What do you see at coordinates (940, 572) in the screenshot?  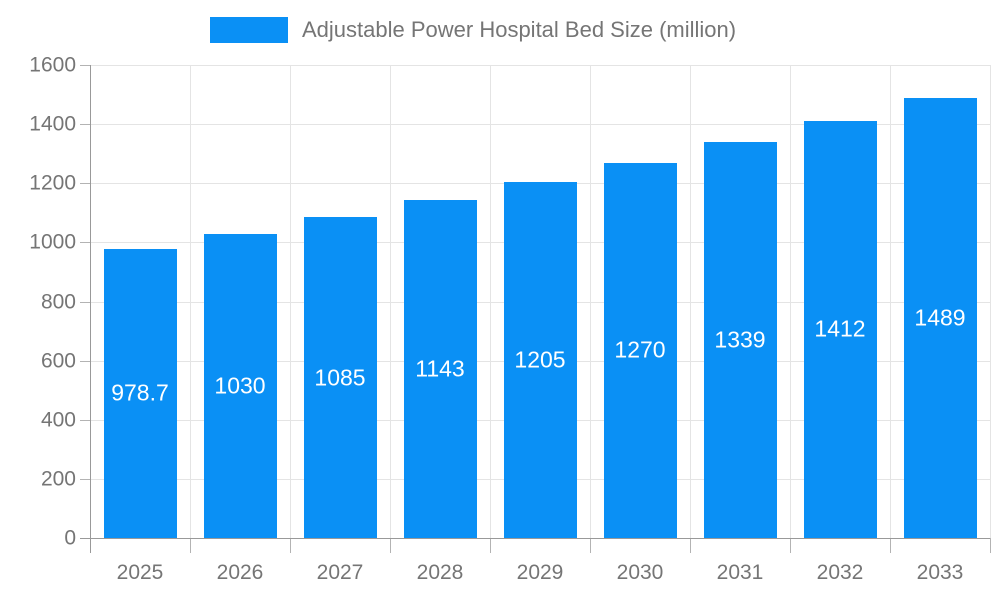 I see `x-axis-label: 2033` at bounding box center [940, 572].